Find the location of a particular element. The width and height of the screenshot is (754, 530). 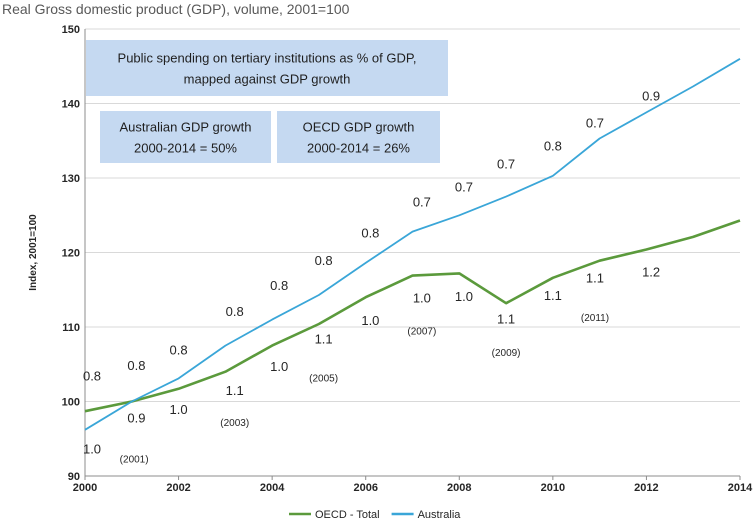

annotation-box-text: Australian GDP growth is located at coordinates (186, 127).